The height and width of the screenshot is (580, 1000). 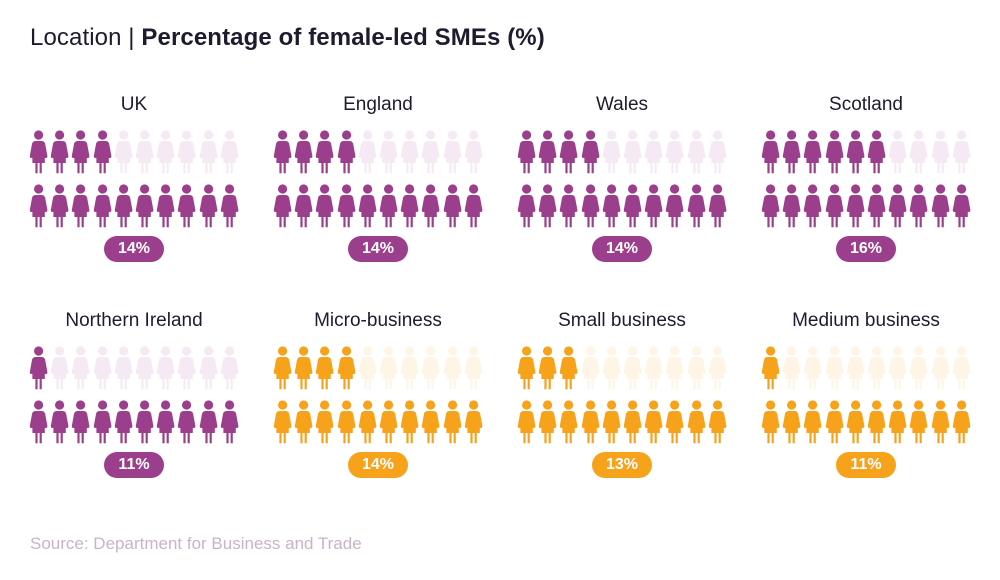 I want to click on panel-label: Micro-business, so click(x=378, y=320).